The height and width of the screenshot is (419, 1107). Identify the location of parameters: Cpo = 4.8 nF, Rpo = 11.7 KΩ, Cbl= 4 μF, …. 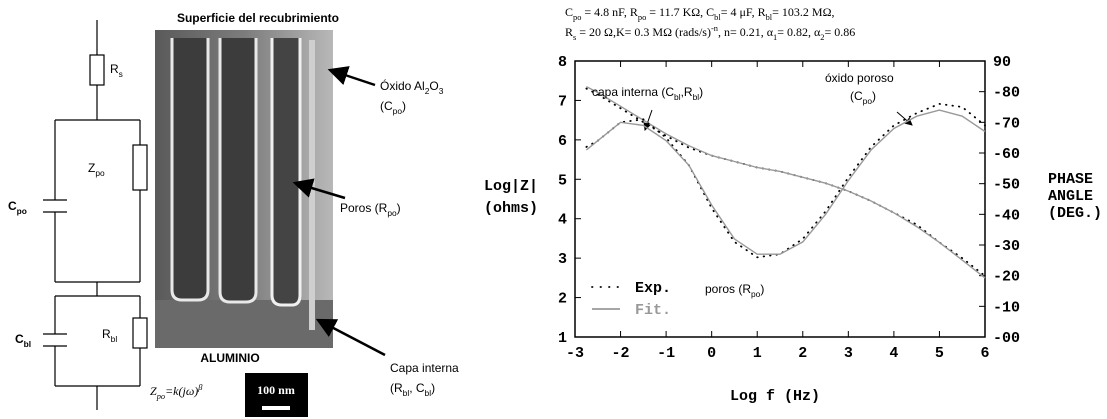
(699, 13).